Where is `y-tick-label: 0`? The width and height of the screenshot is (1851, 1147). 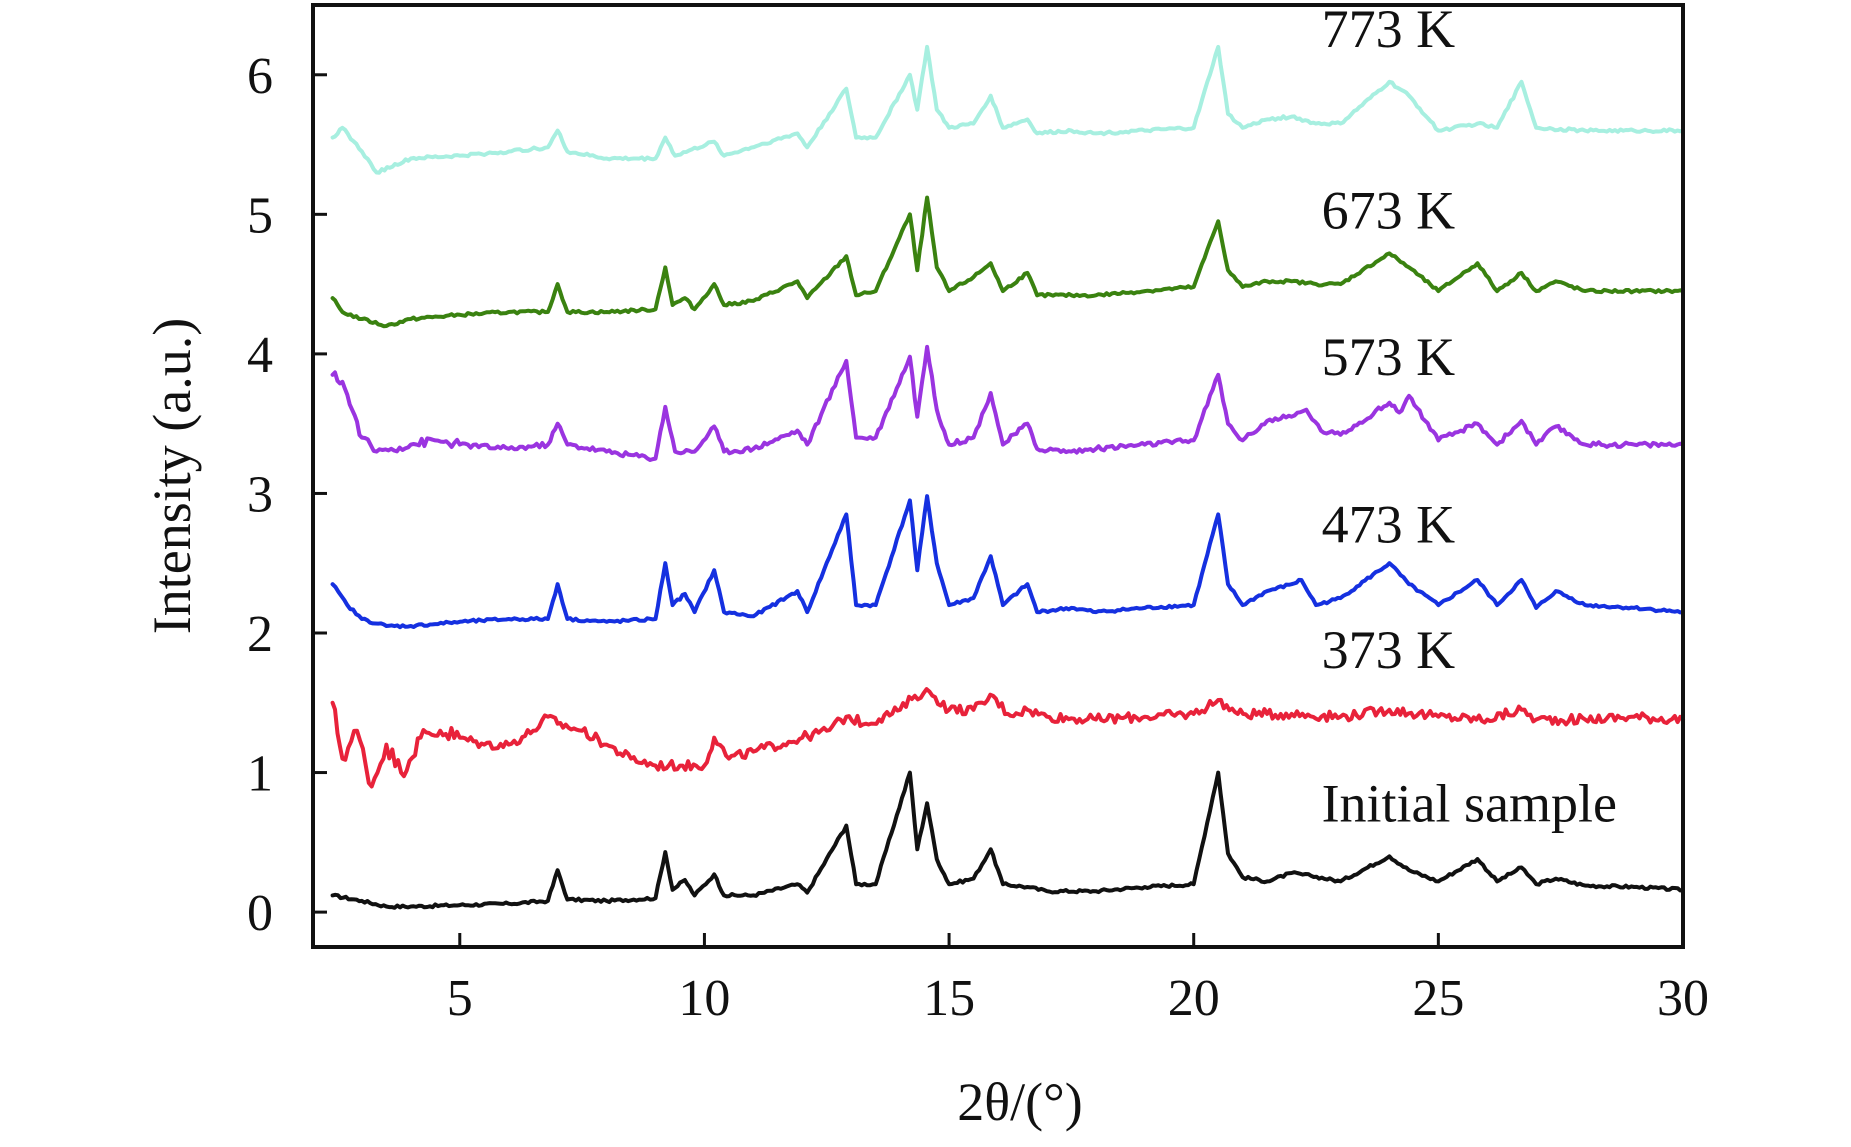
y-tick-label: 0 is located at coordinates (260, 913).